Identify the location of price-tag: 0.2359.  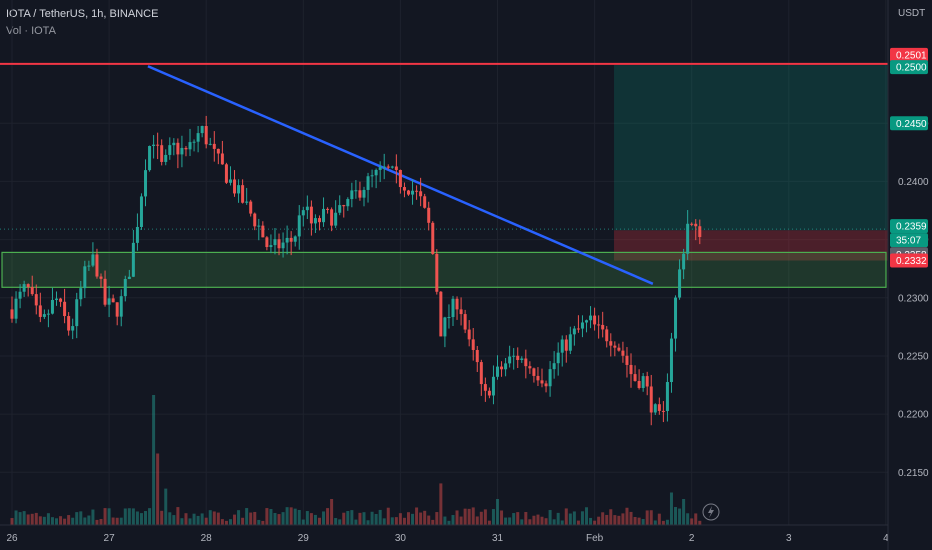
(909, 226).